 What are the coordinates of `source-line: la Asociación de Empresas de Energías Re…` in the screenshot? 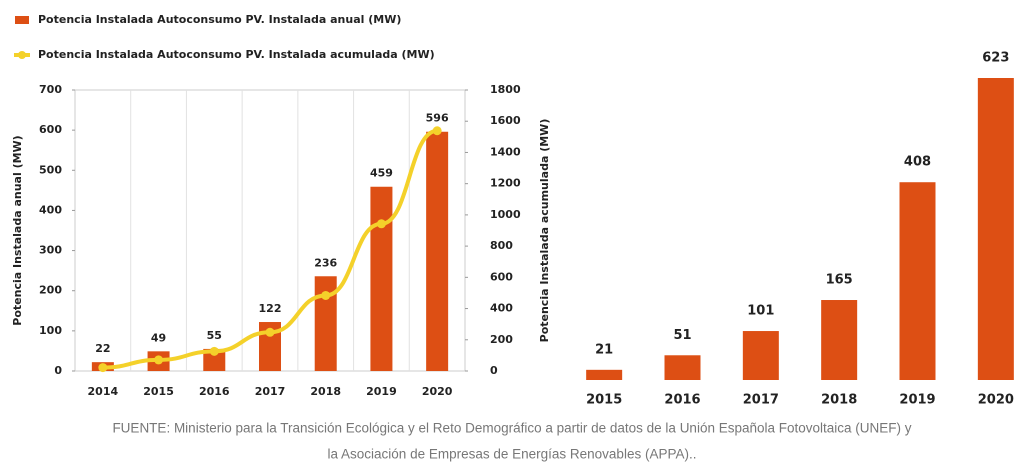 It's located at (512, 454).